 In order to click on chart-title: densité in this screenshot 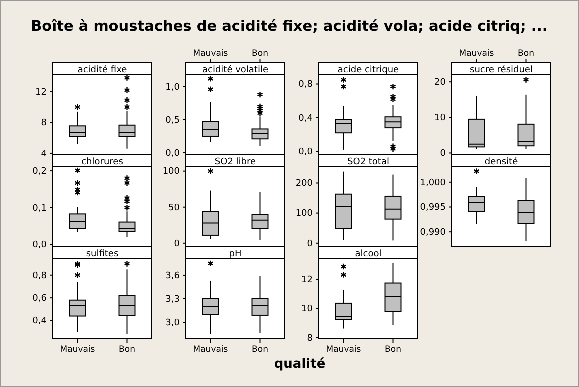, I will do `click(501, 162)`.